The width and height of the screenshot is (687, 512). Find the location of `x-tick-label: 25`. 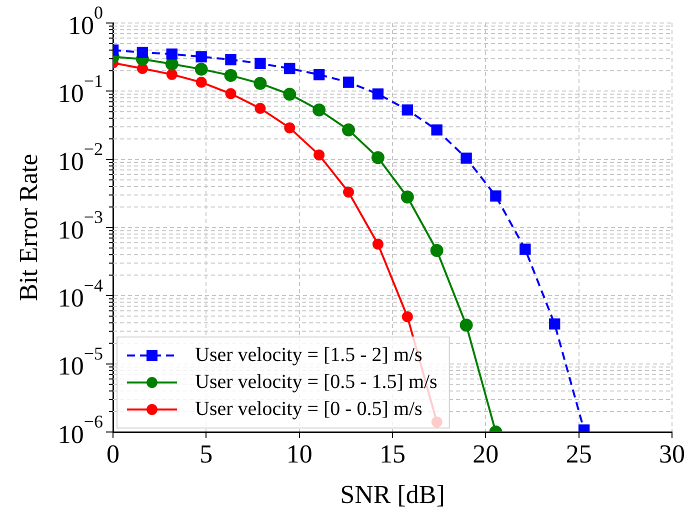

x-tick-label: 25 is located at coordinates (579, 453).